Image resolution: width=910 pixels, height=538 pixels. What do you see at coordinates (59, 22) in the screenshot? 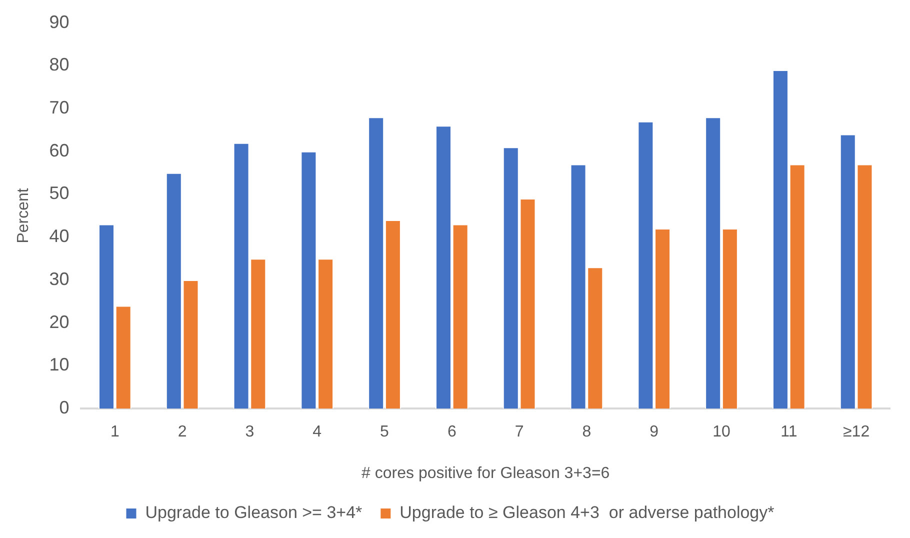
I see `y-tick-label: 90` at bounding box center [59, 22].